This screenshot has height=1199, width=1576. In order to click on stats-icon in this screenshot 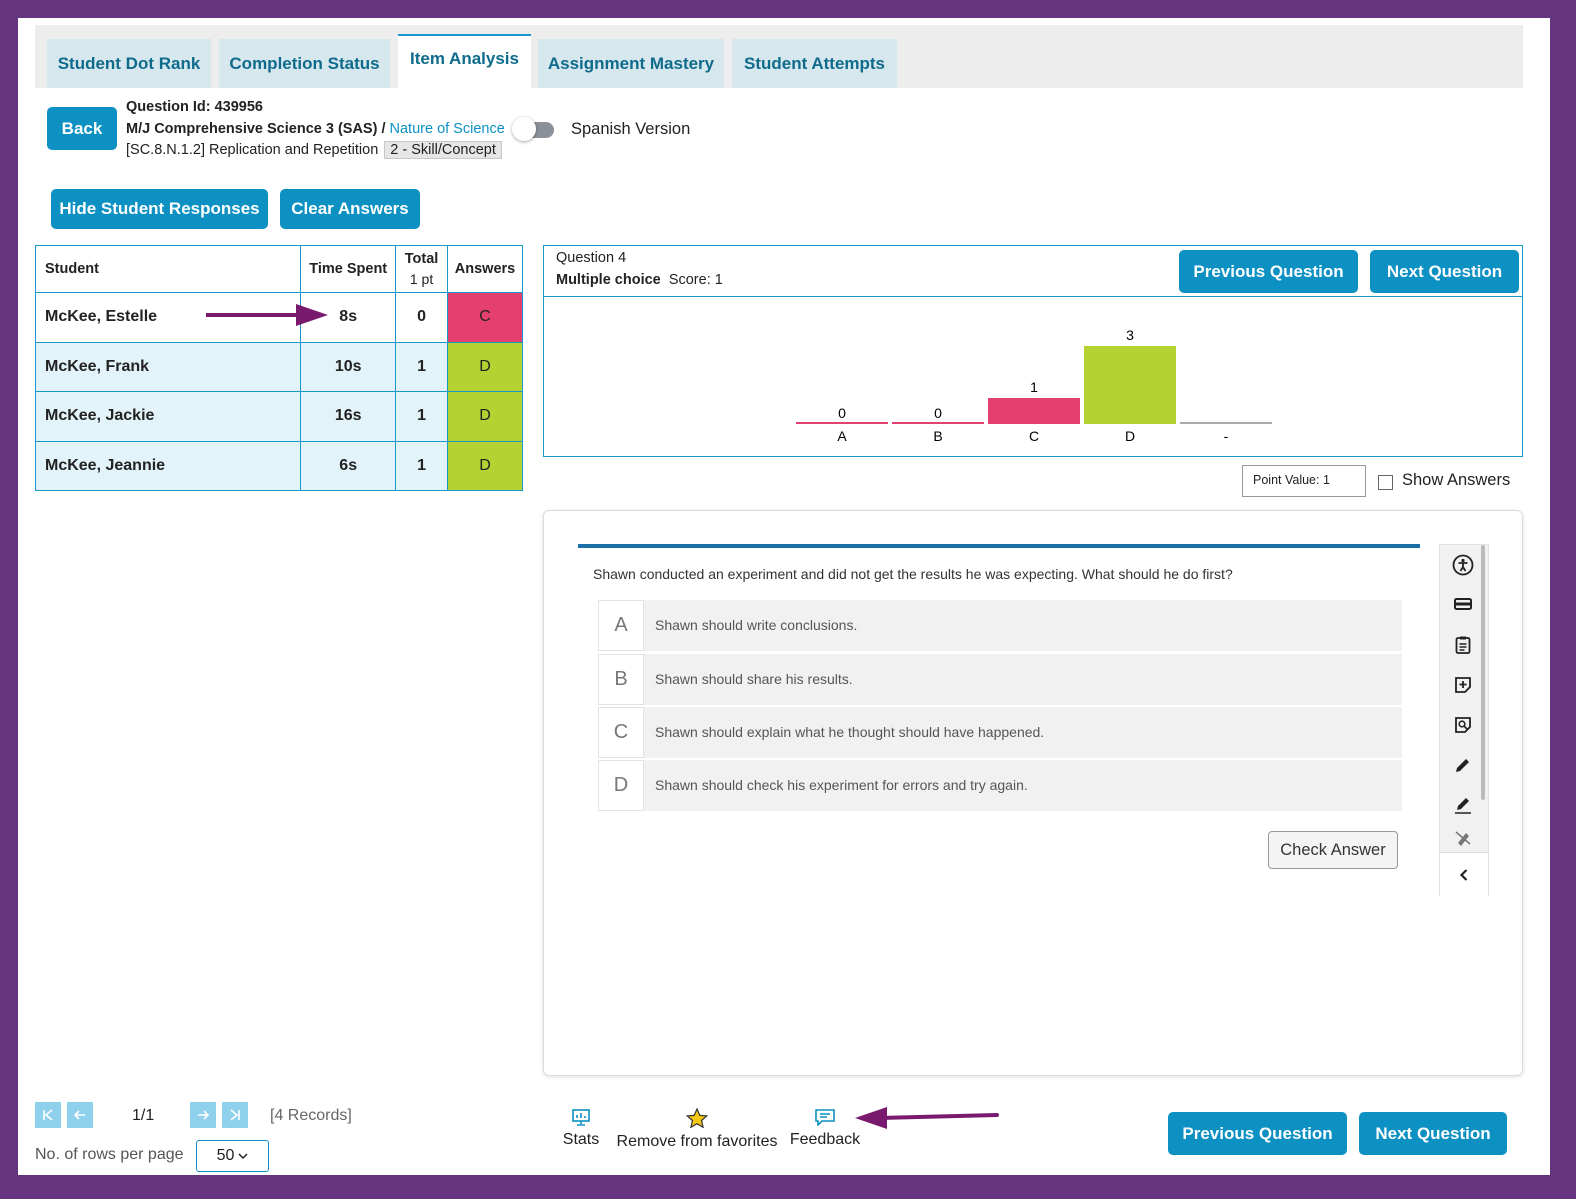, I will do `click(581, 1117)`.